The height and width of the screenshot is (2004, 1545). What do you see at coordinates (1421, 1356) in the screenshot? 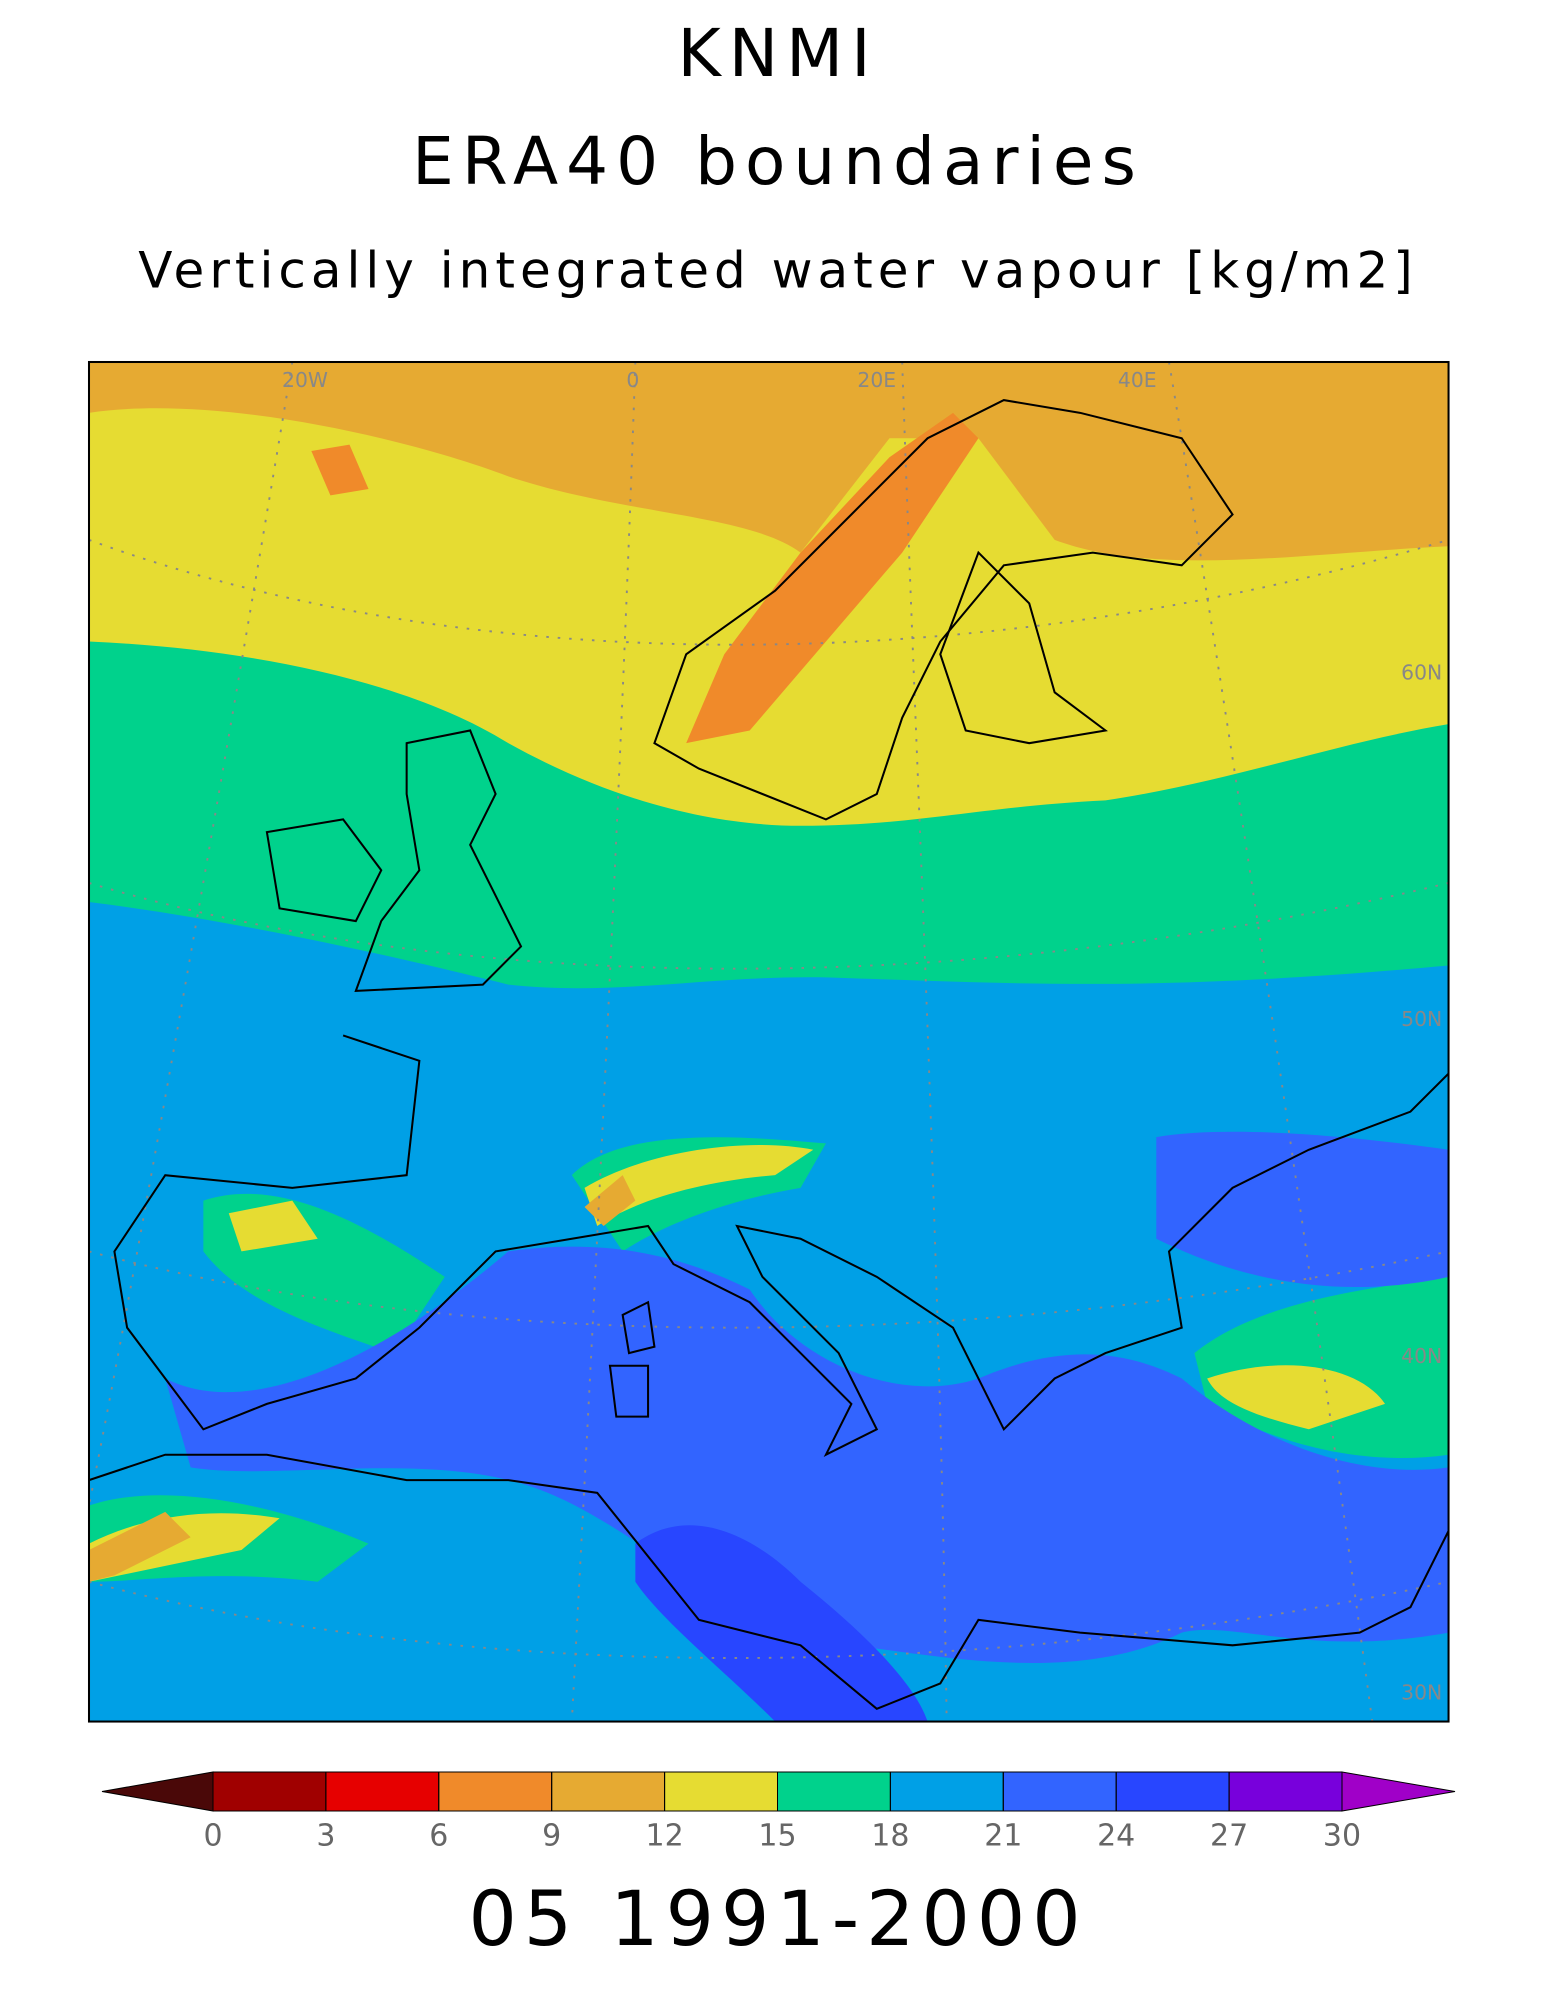
I see `lat-label: 40N` at bounding box center [1421, 1356].